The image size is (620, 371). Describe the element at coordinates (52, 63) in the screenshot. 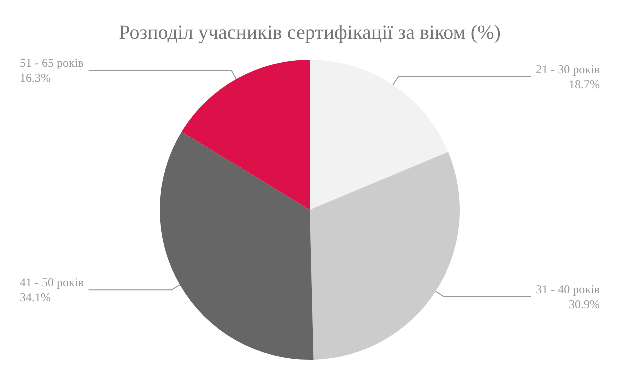

I see `slice-label: 51 - 65 років` at that location.